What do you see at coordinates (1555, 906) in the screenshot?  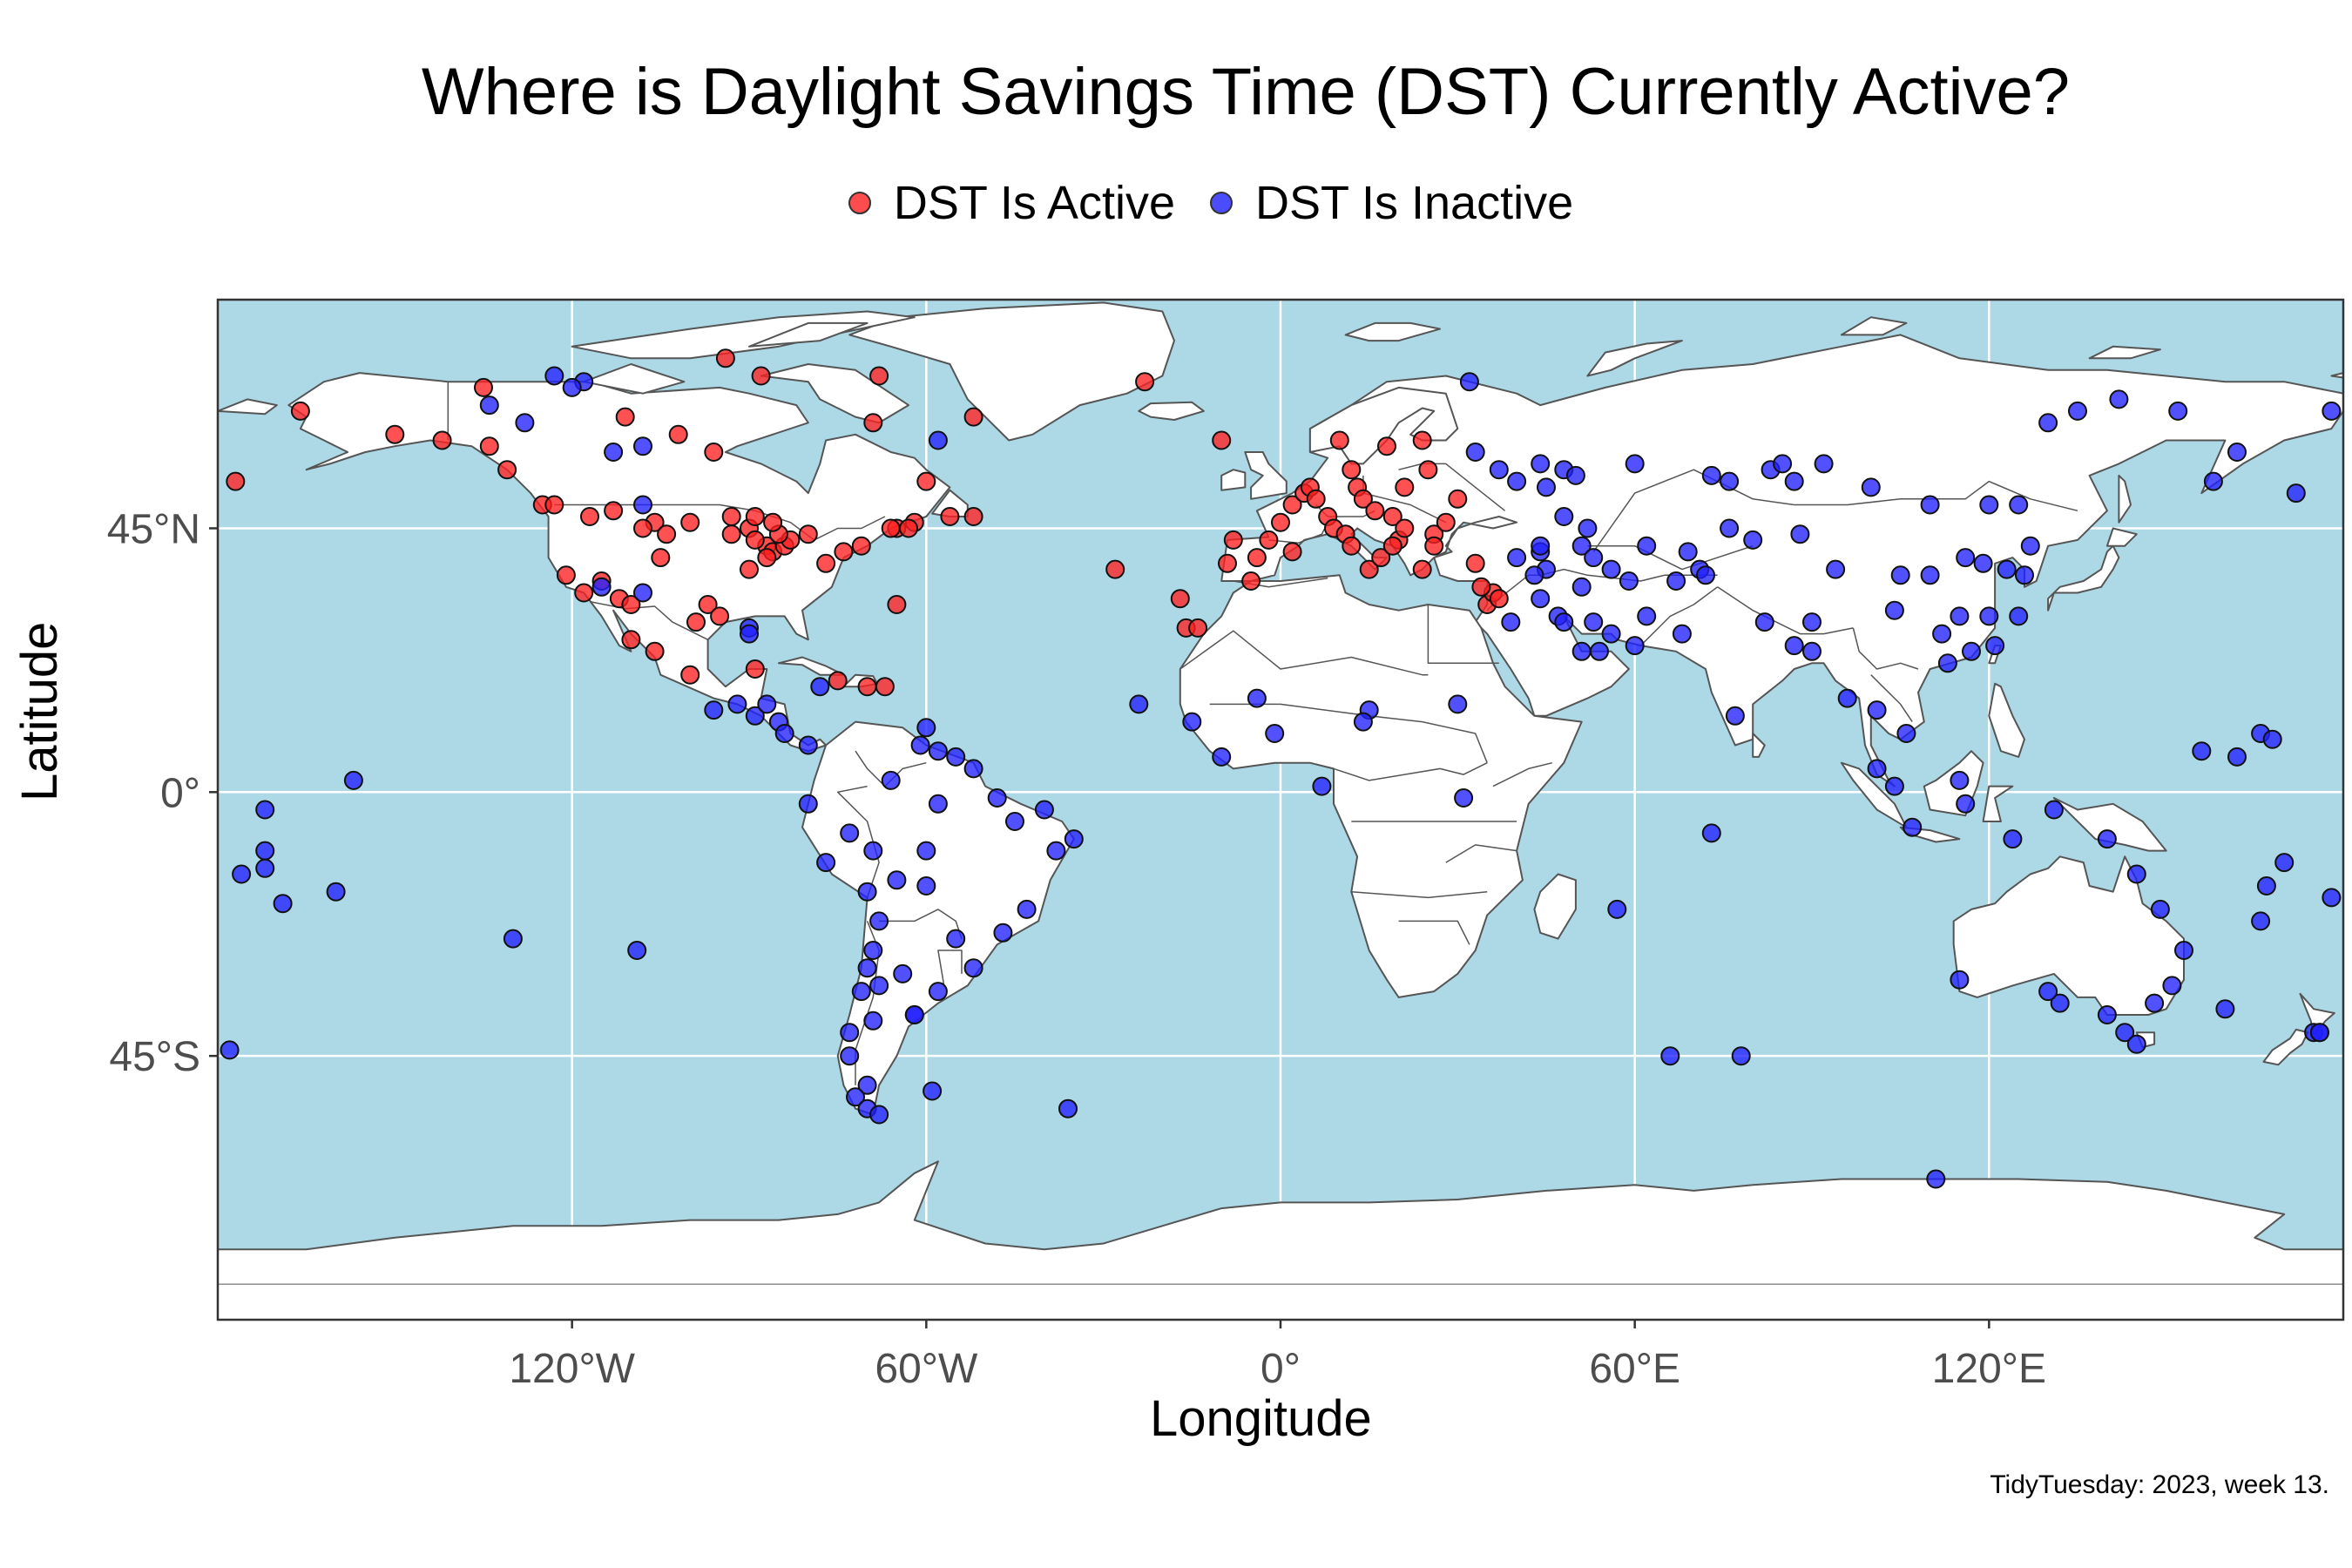 I see `land-madagascar` at bounding box center [1555, 906].